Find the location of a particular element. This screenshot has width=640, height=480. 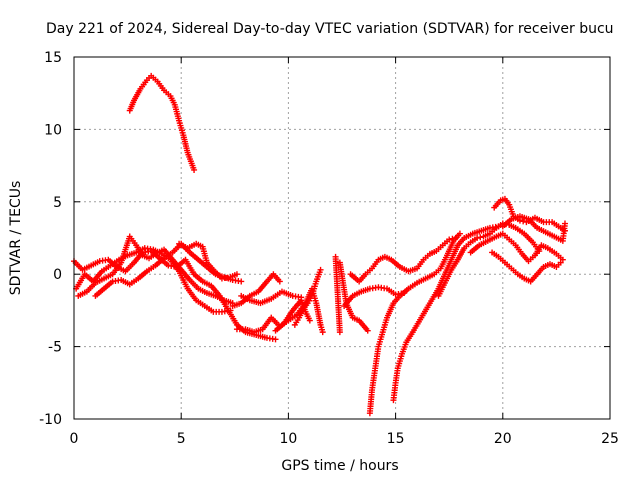

x-tick-label: 25 is located at coordinates (610, 439).